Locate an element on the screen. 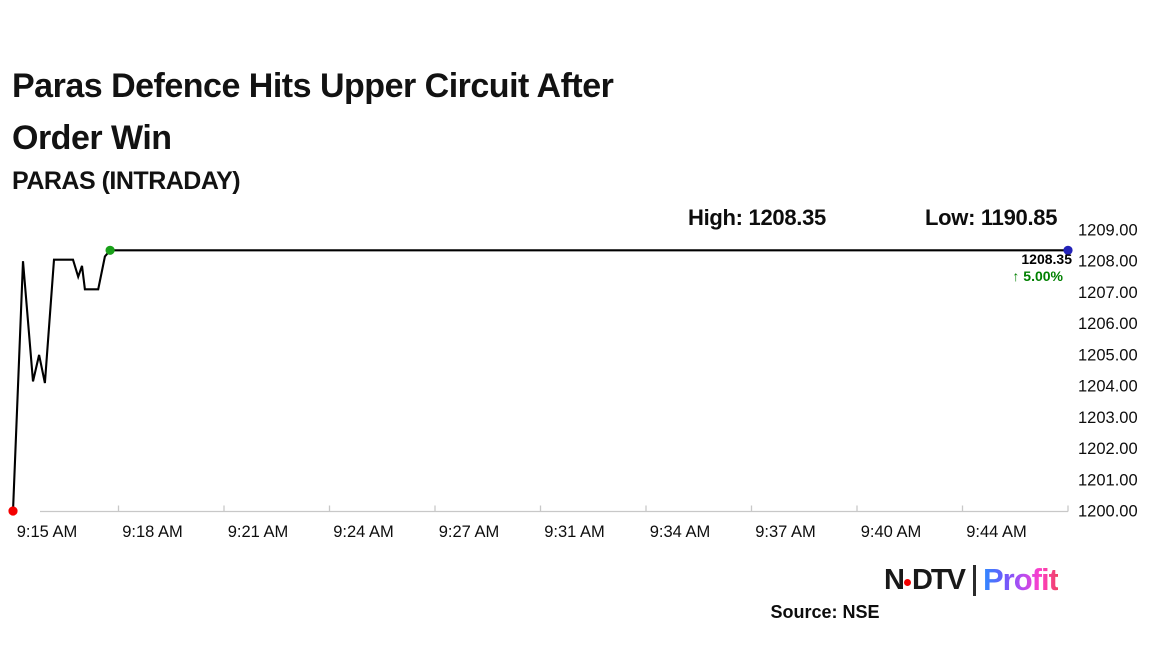  session-open-low-marker is located at coordinates (13, 511).